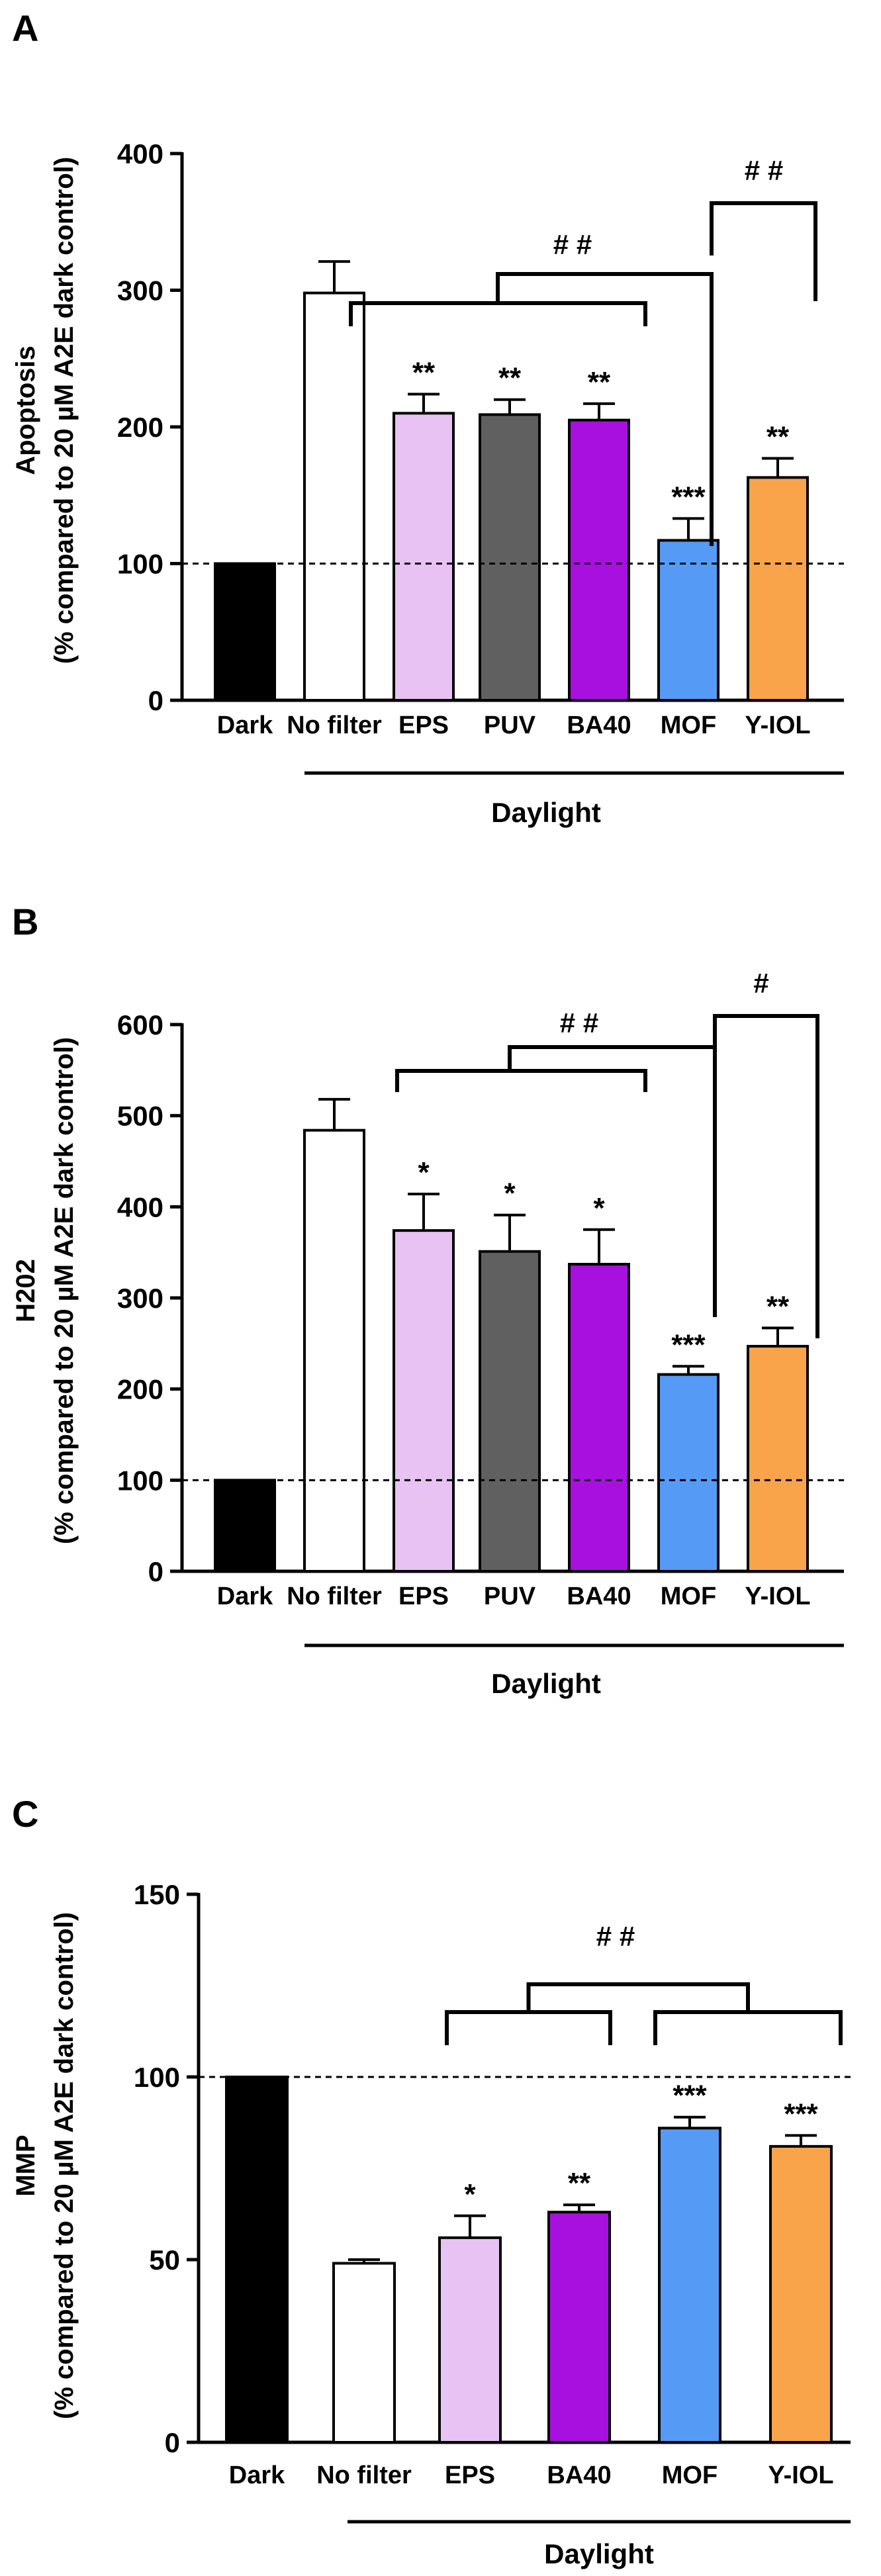 The image size is (881, 2576). Describe the element at coordinates (25, 2165) in the screenshot. I see `y-axis-title: MMP` at that location.